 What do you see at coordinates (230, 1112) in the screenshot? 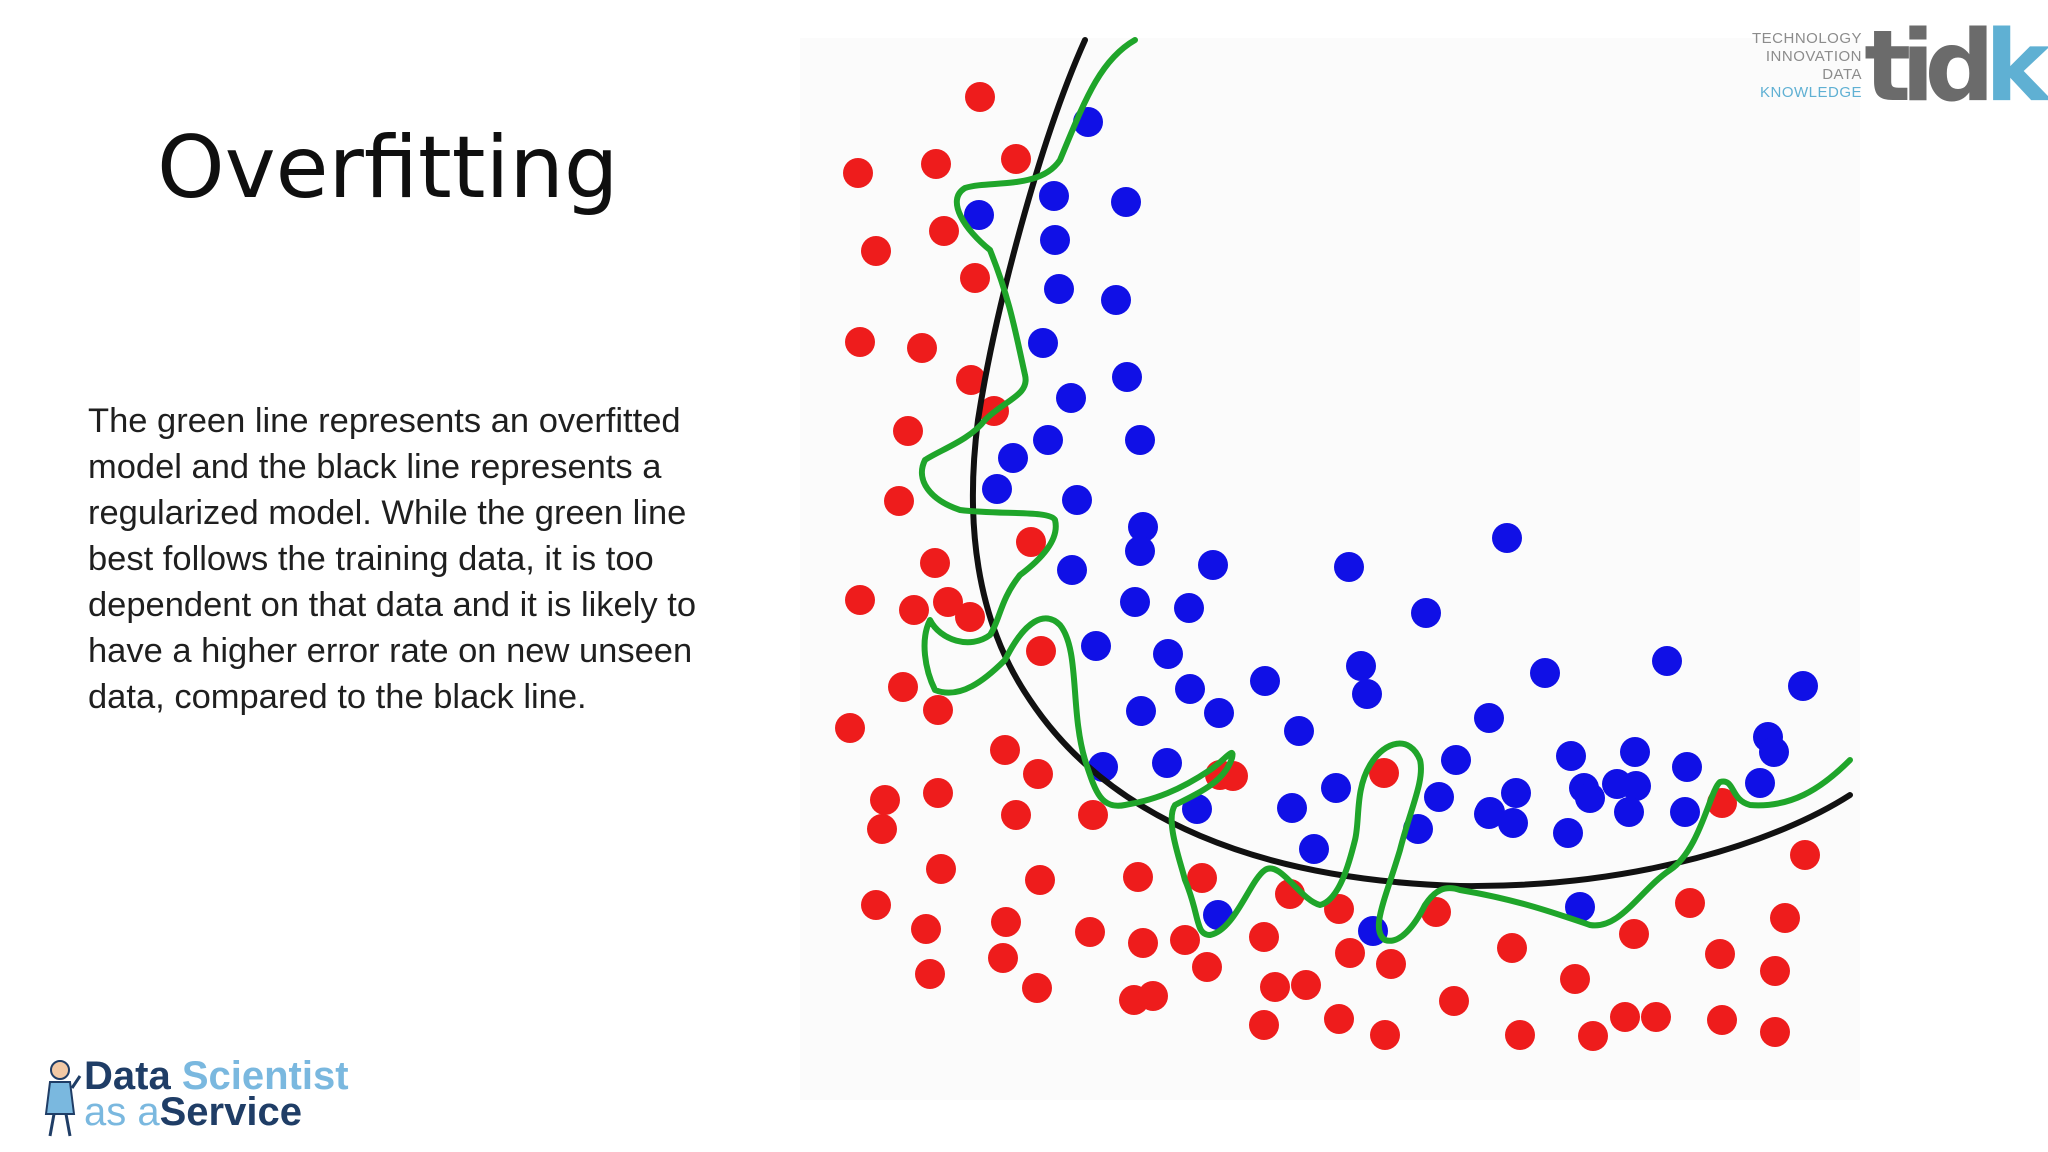
I see `dsaas-word: Service` at bounding box center [230, 1112].